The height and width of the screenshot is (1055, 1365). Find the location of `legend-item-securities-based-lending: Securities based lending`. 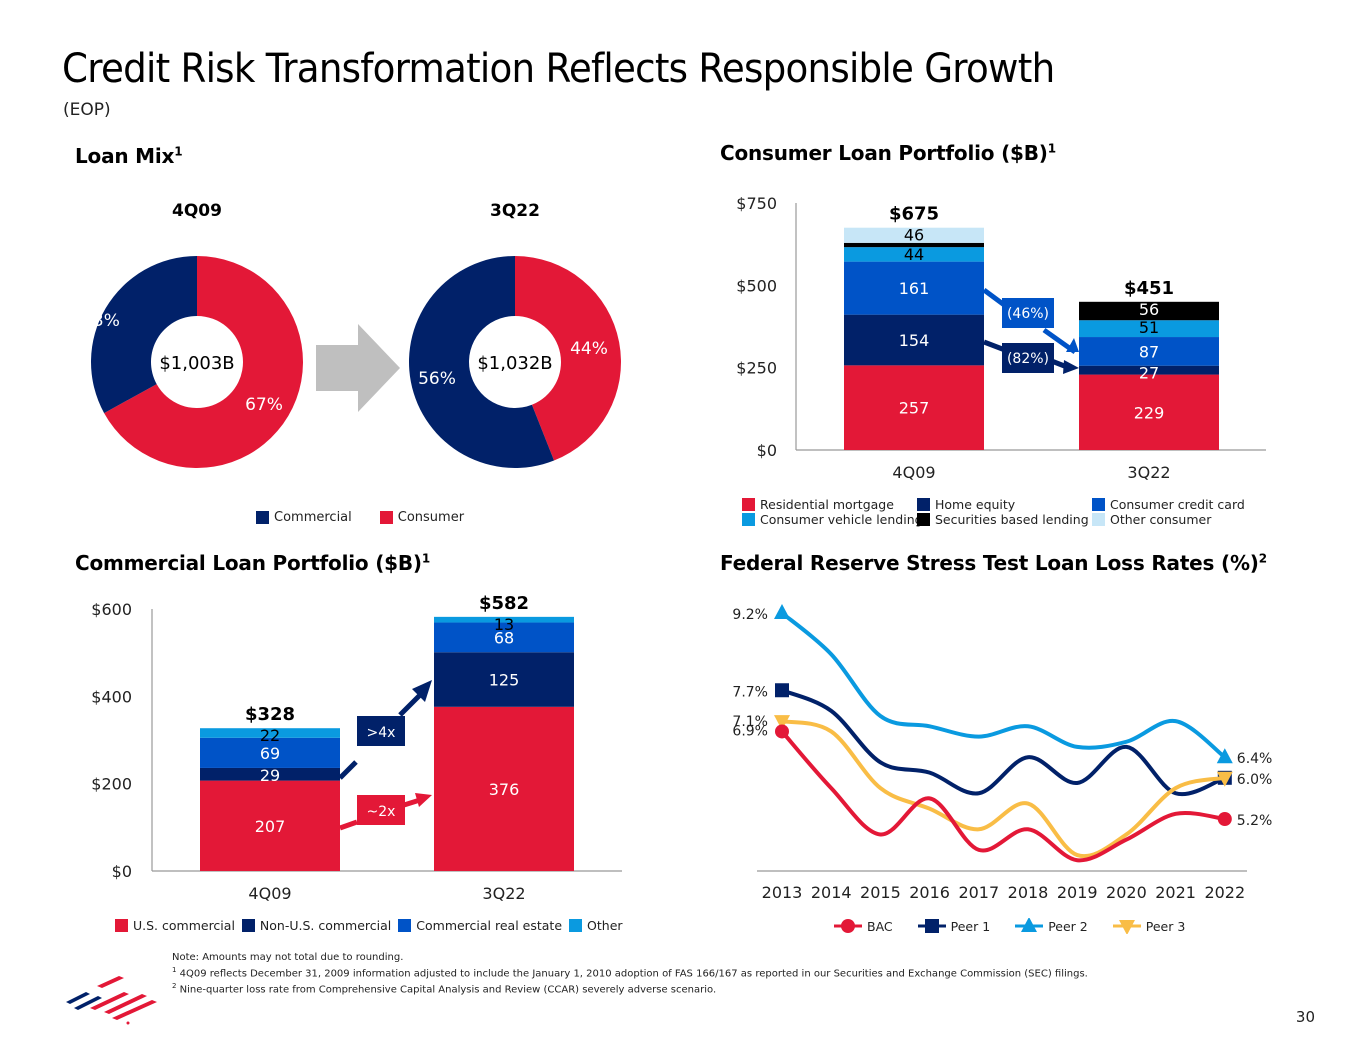

legend-item-securities-based-lending: Securities based lending is located at coordinates (1003, 519).